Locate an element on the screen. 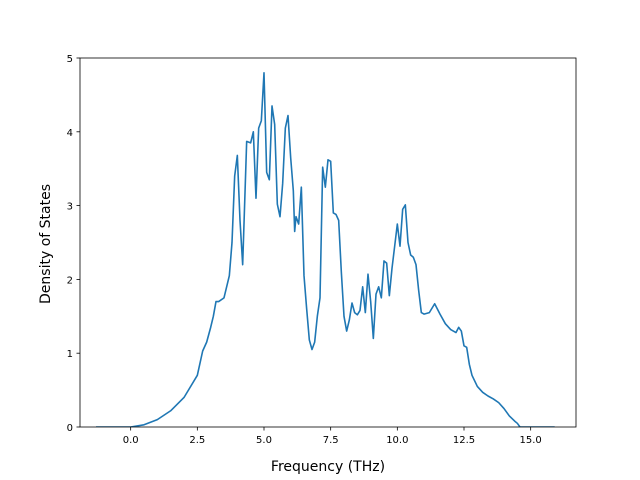  x-tick-label: 2.5 is located at coordinates (197, 440).